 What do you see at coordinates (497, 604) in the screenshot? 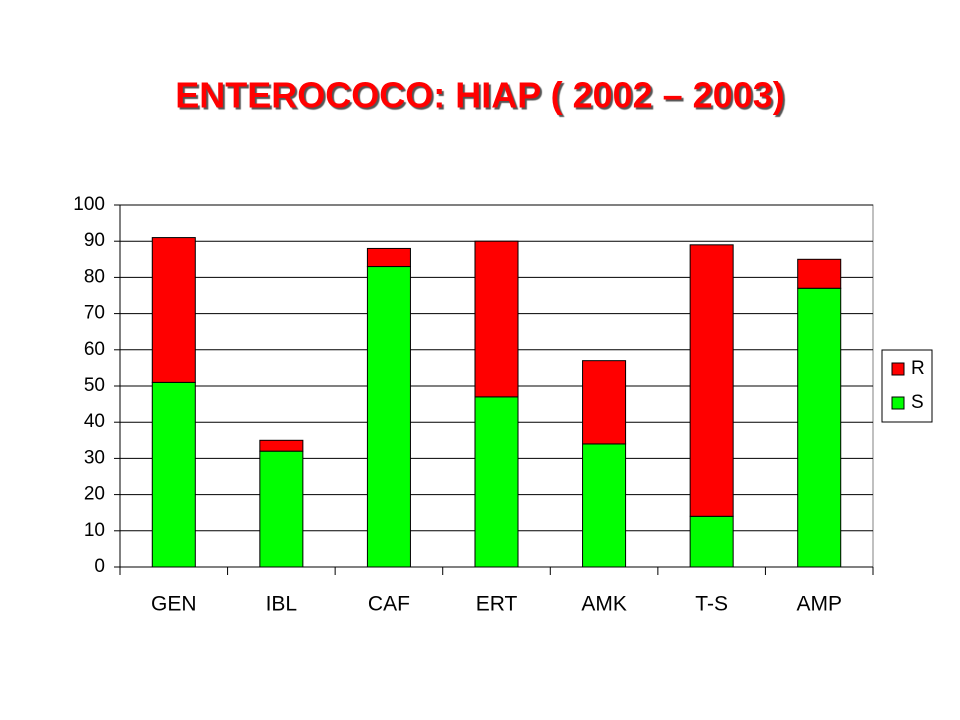
I see `x-tick-label: ERT` at bounding box center [497, 604].